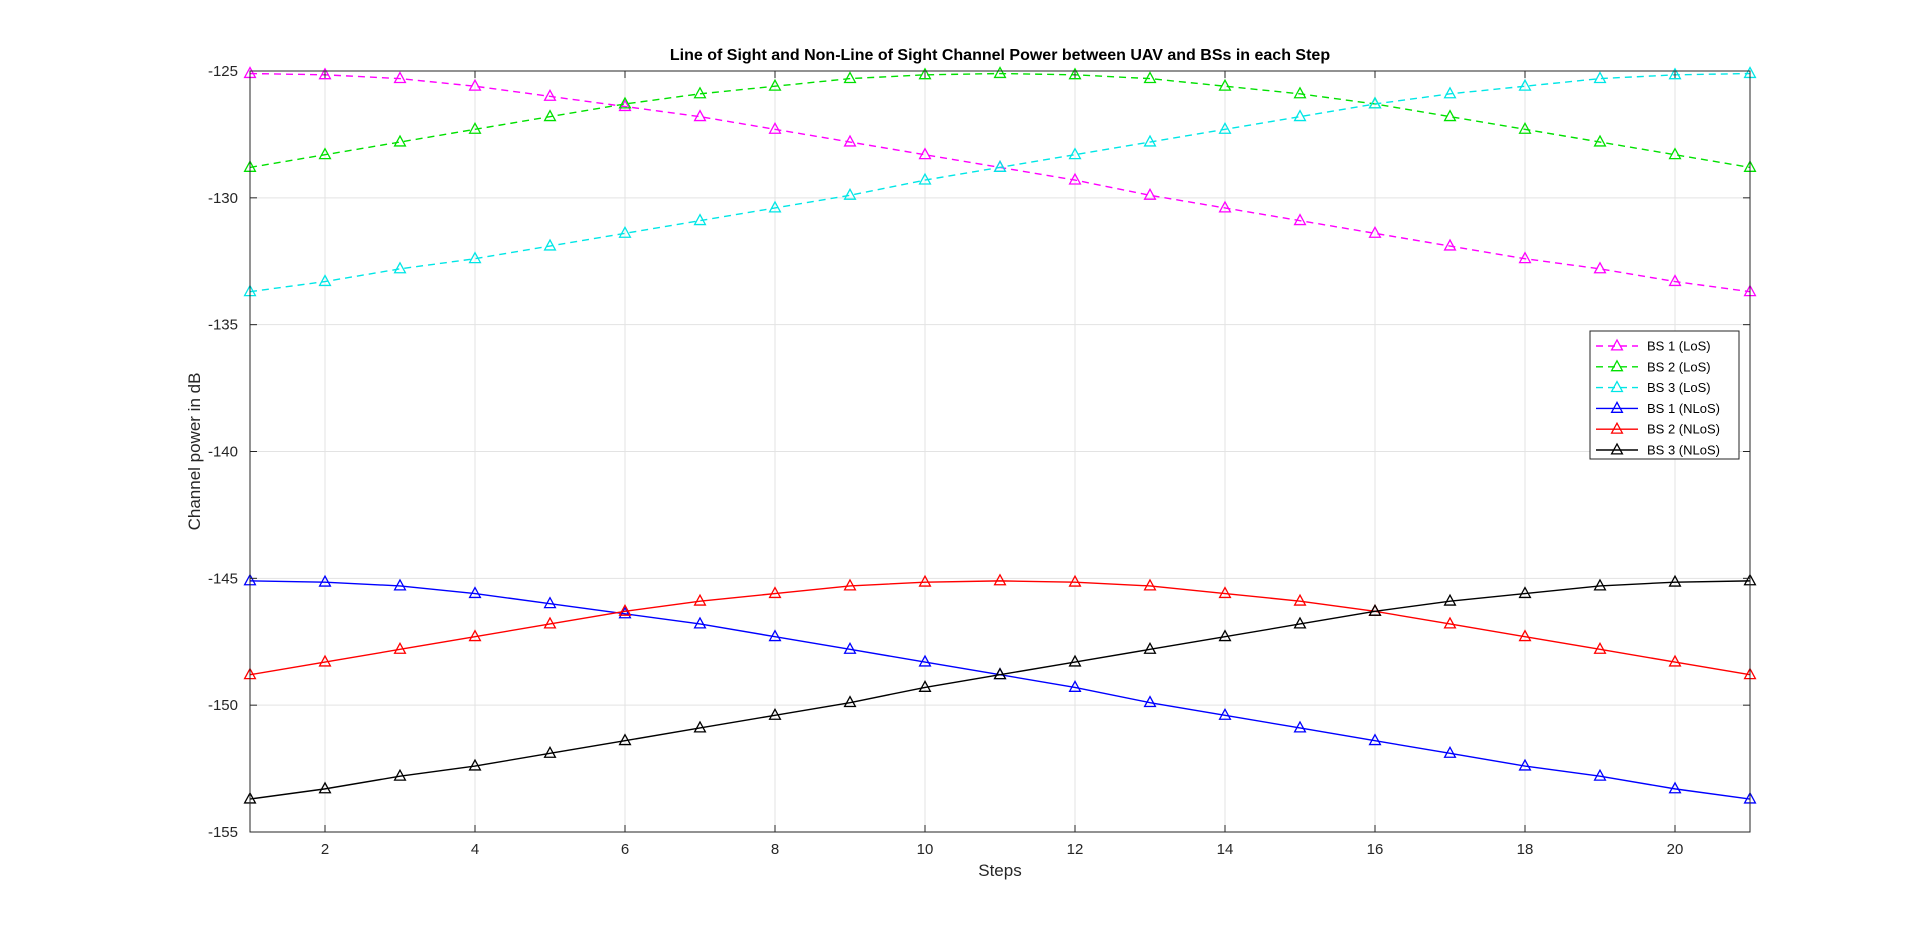 This screenshot has height=926, width=1920. What do you see at coordinates (999, 870) in the screenshot?
I see `x-axis-label: Steps` at bounding box center [999, 870].